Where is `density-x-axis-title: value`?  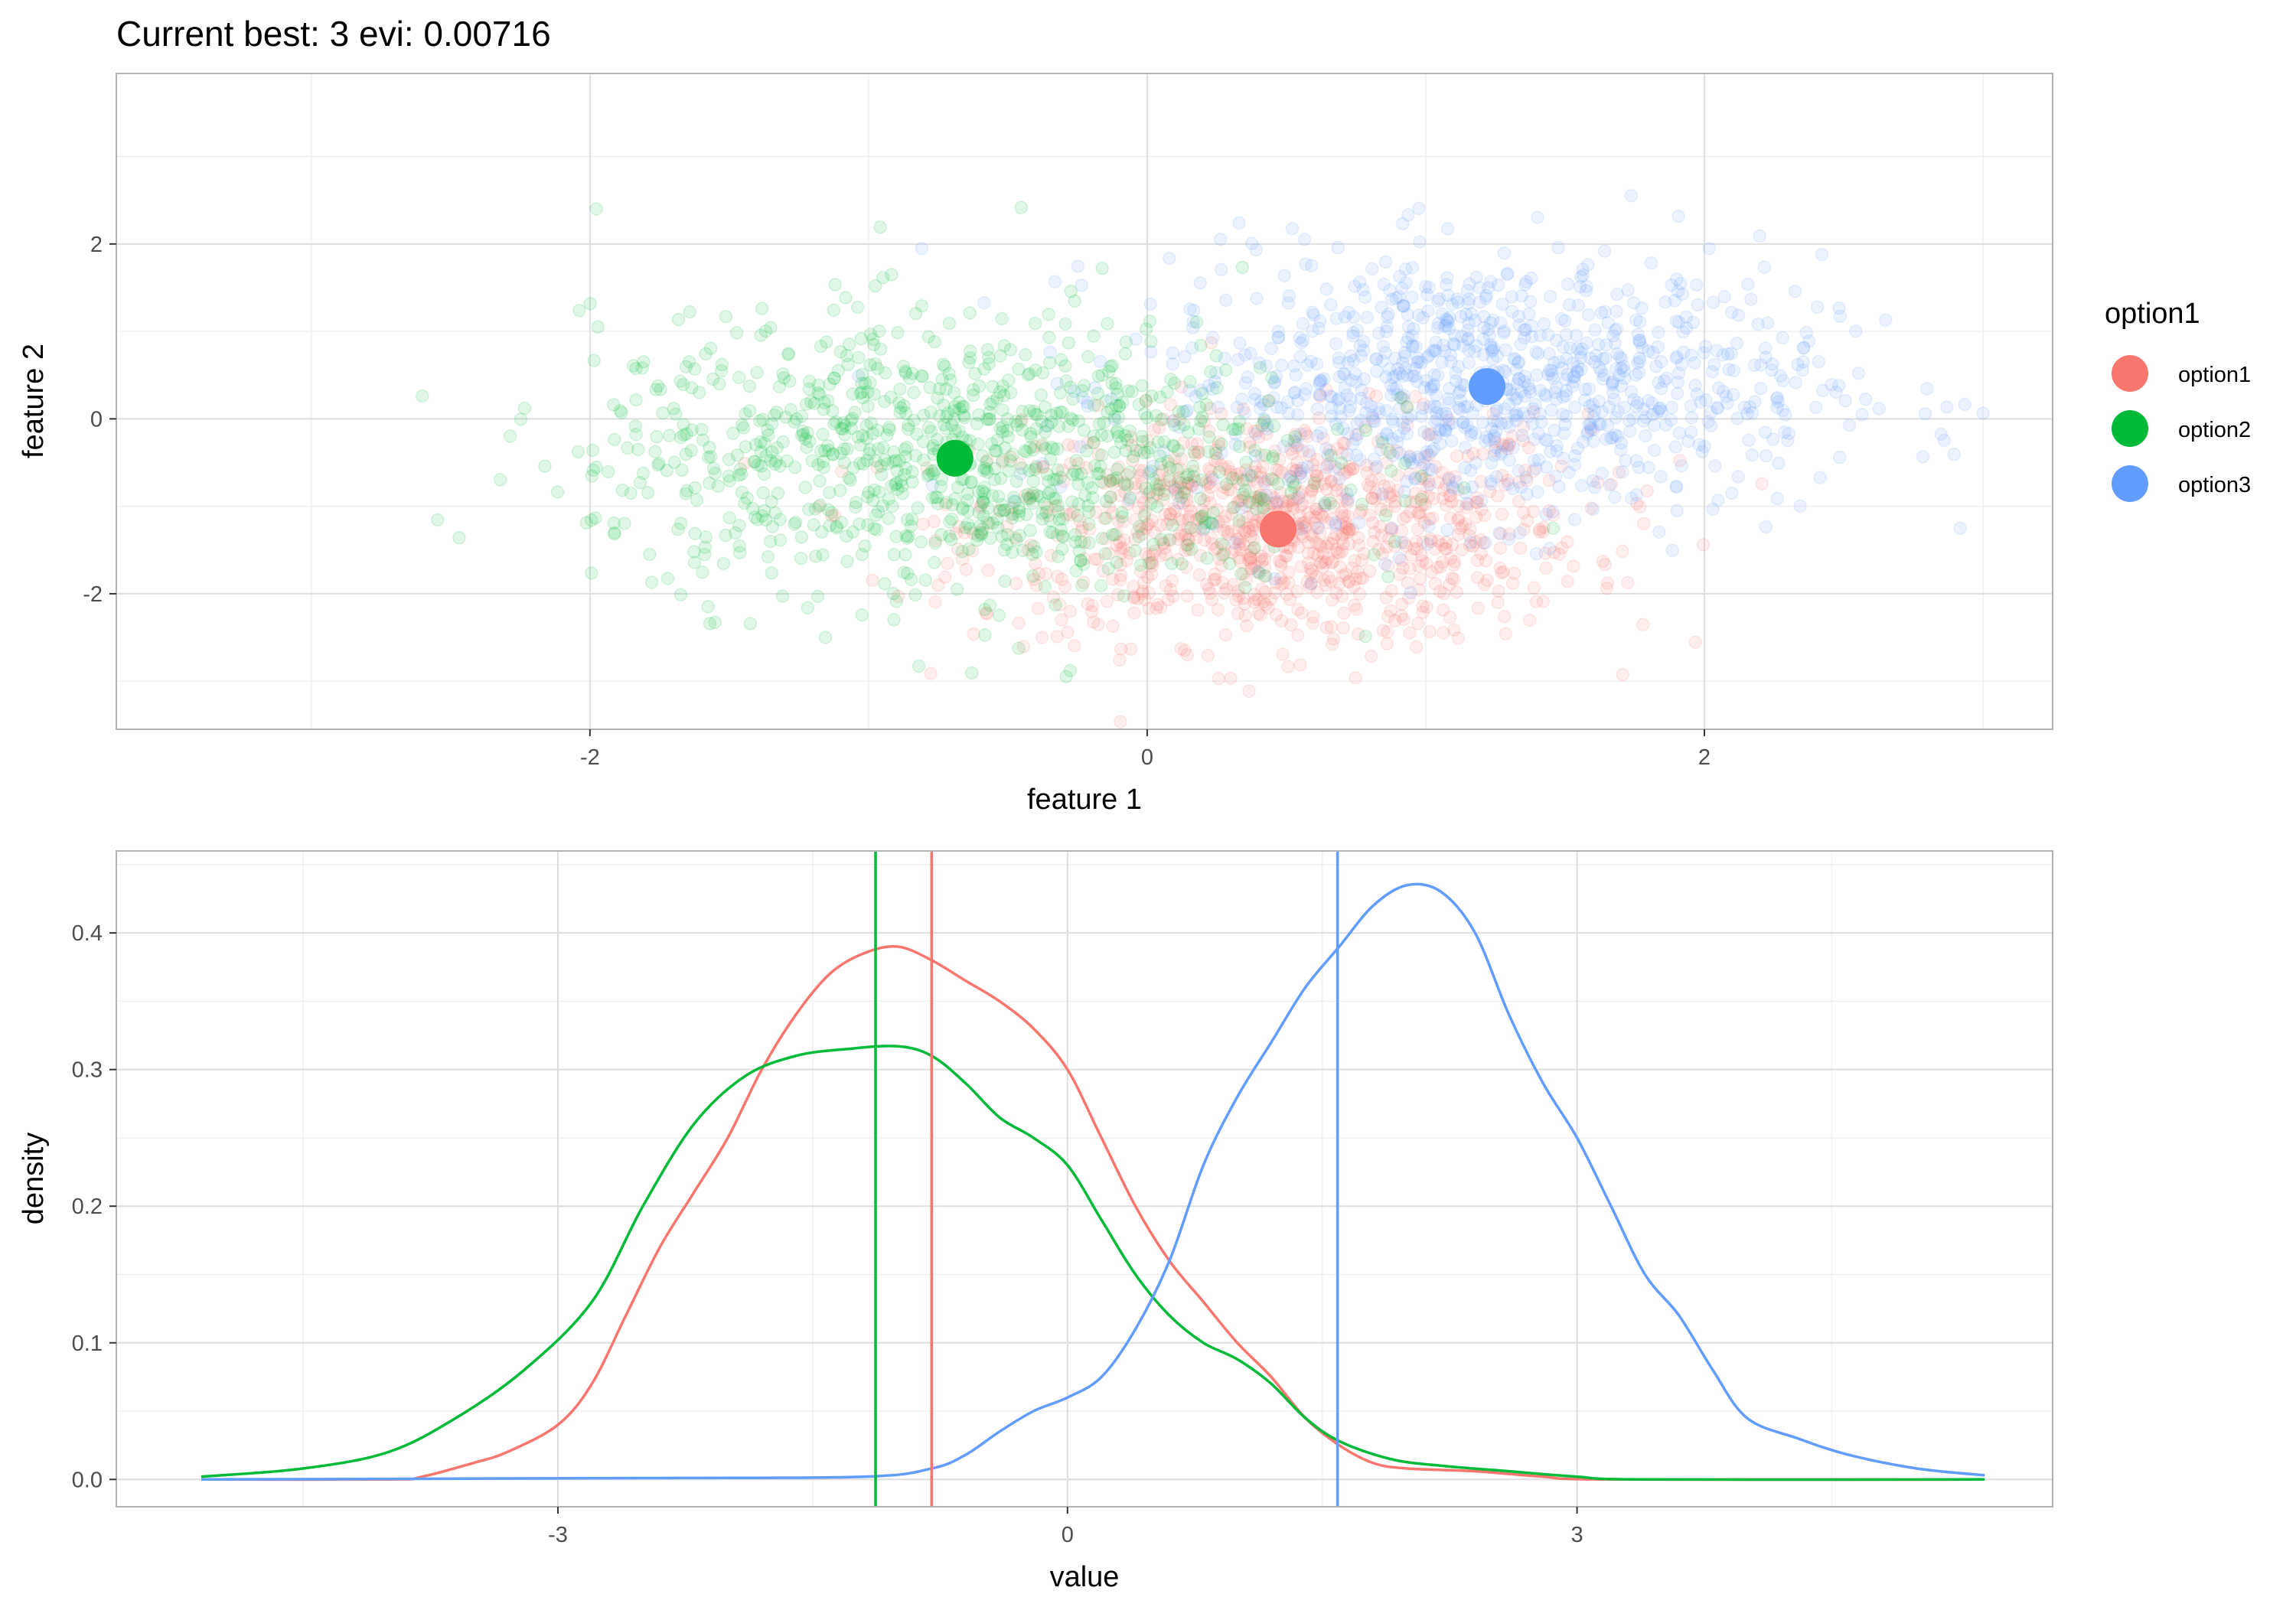 density-x-axis-title: value is located at coordinates (1085, 1577).